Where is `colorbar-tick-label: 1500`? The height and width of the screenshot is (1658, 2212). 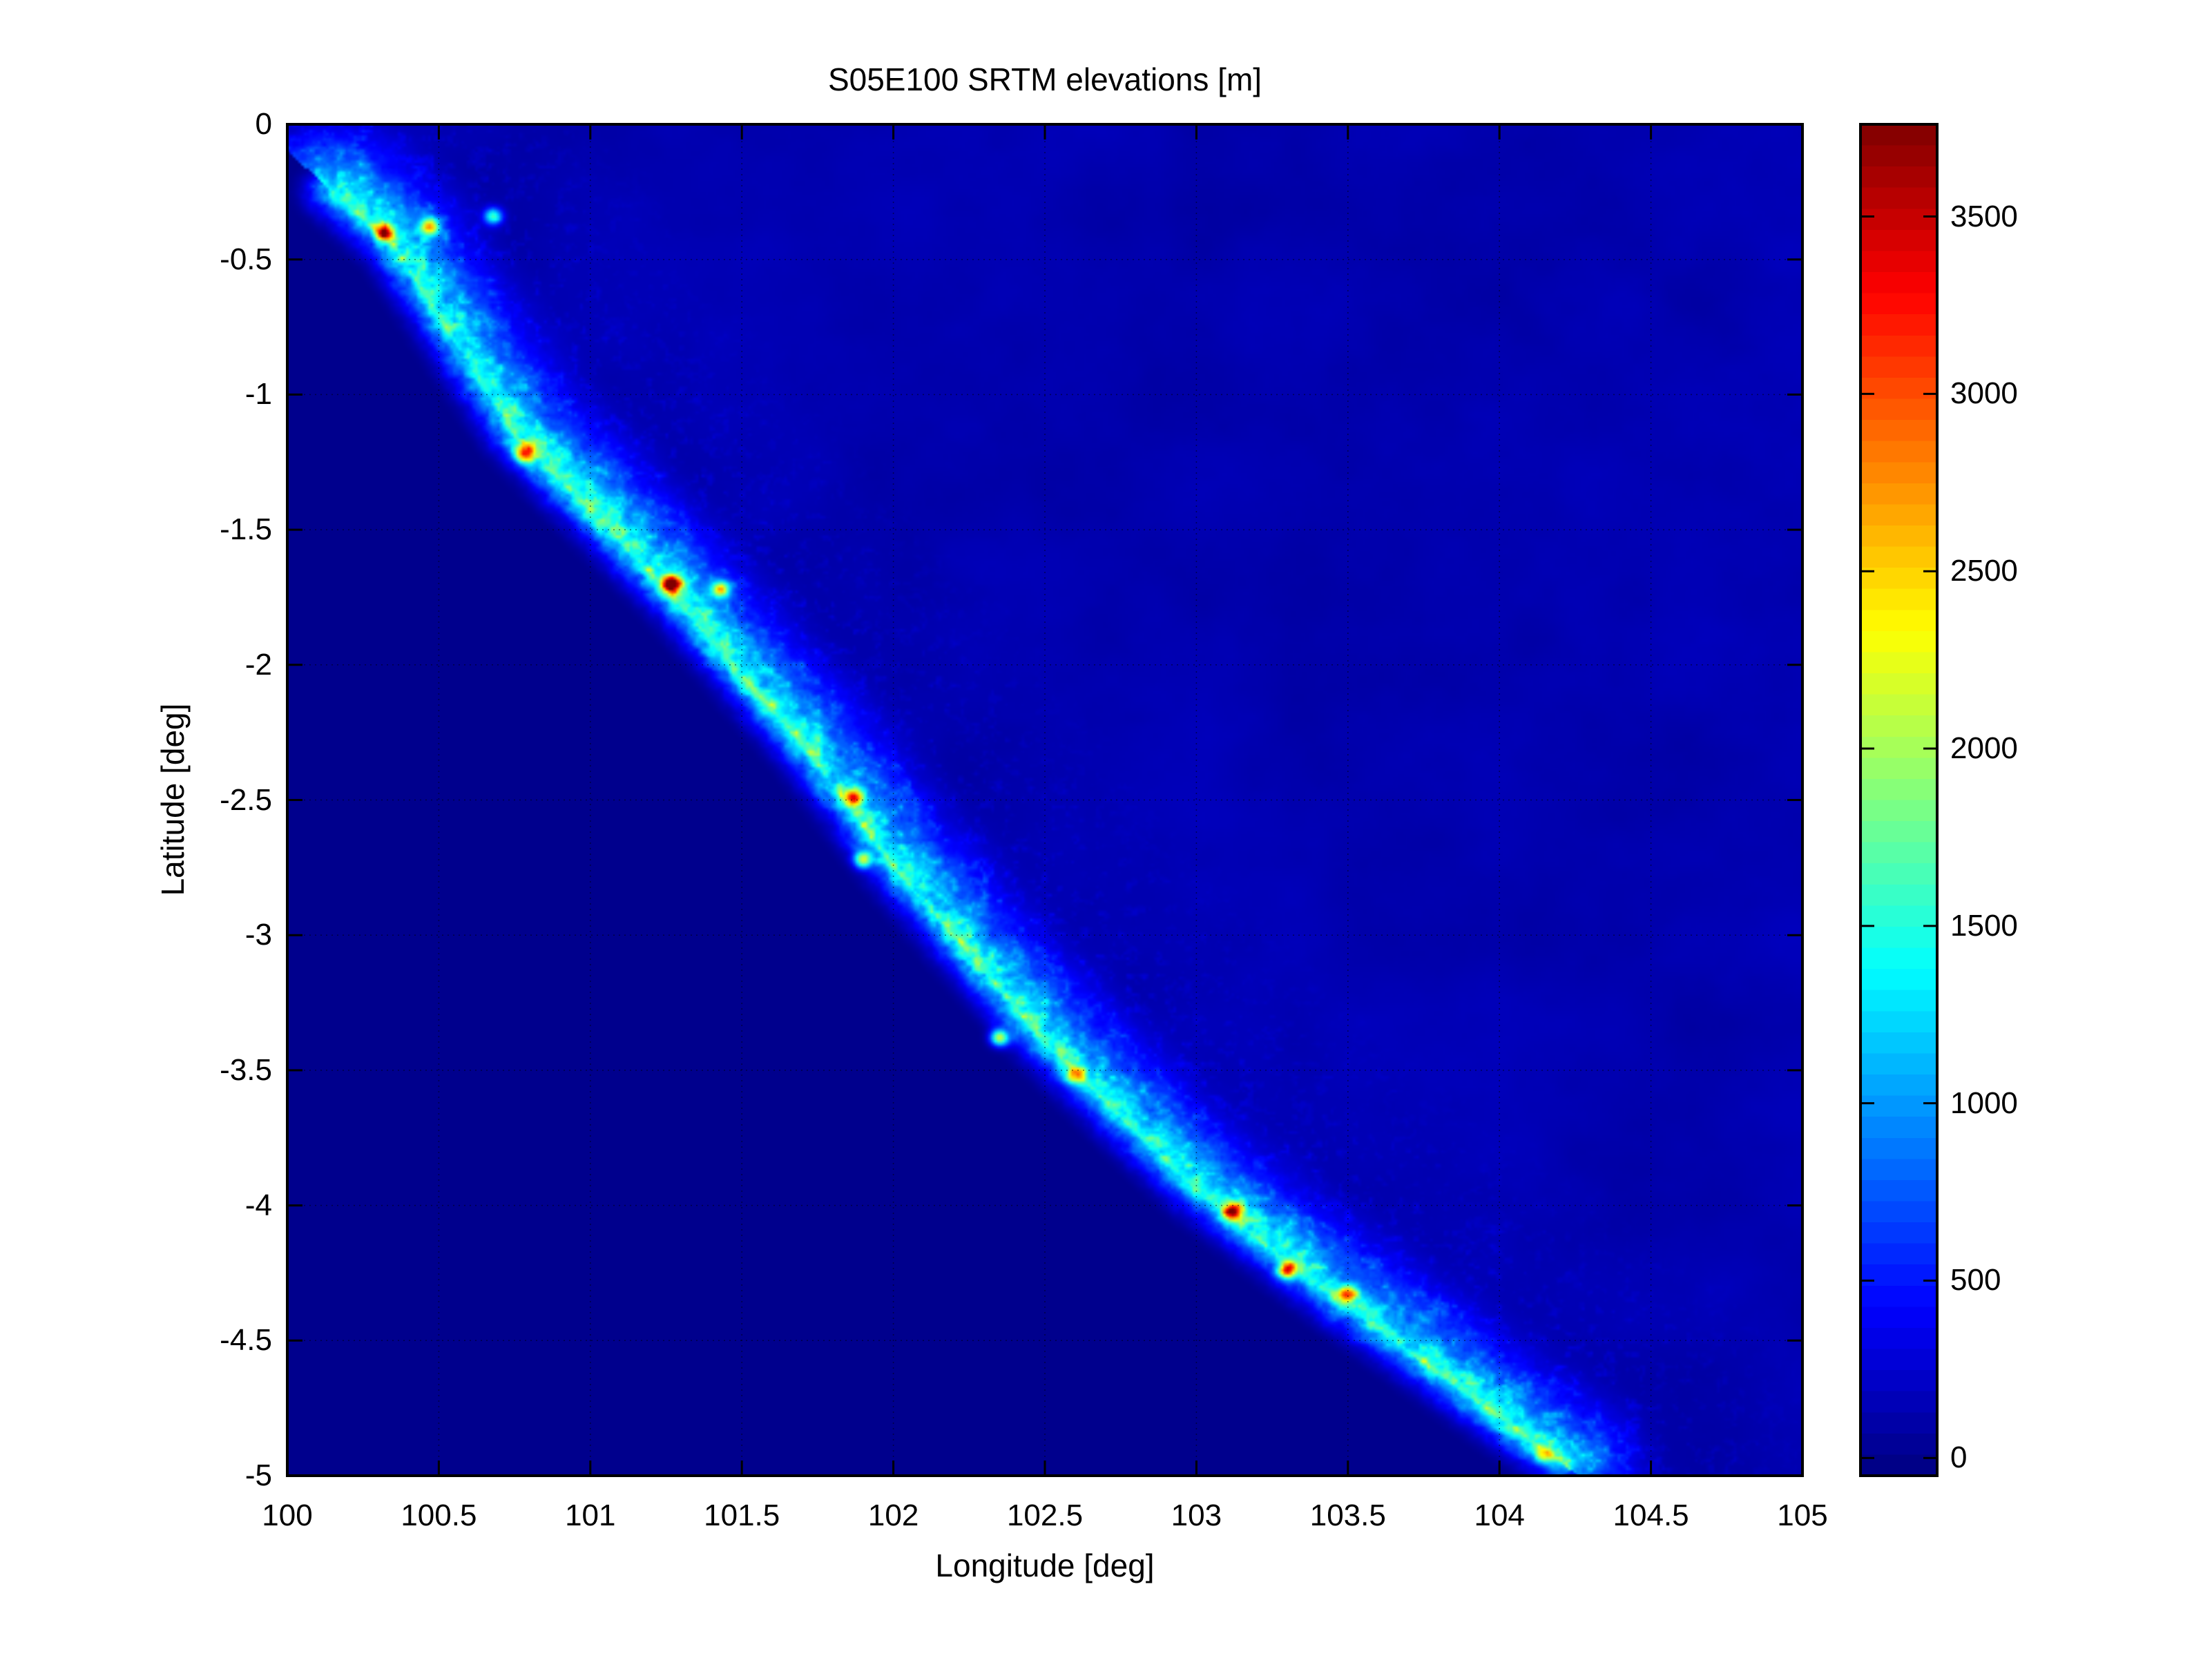 colorbar-tick-label: 1500 is located at coordinates (1984, 925).